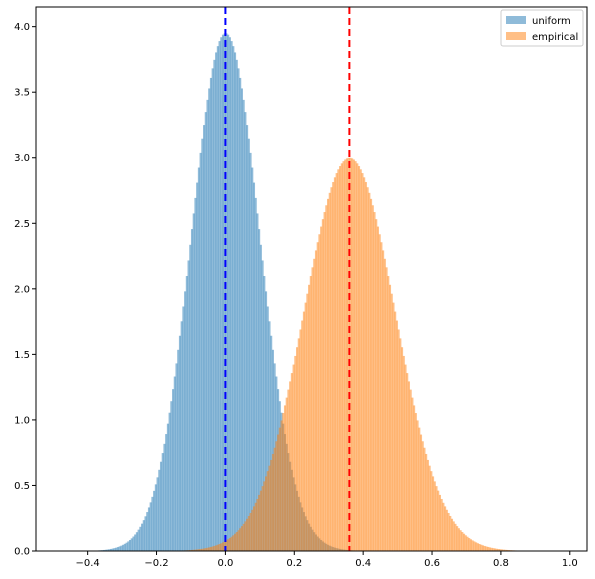  I want to click on y-tick-label: 0.0, so click(22, 552).